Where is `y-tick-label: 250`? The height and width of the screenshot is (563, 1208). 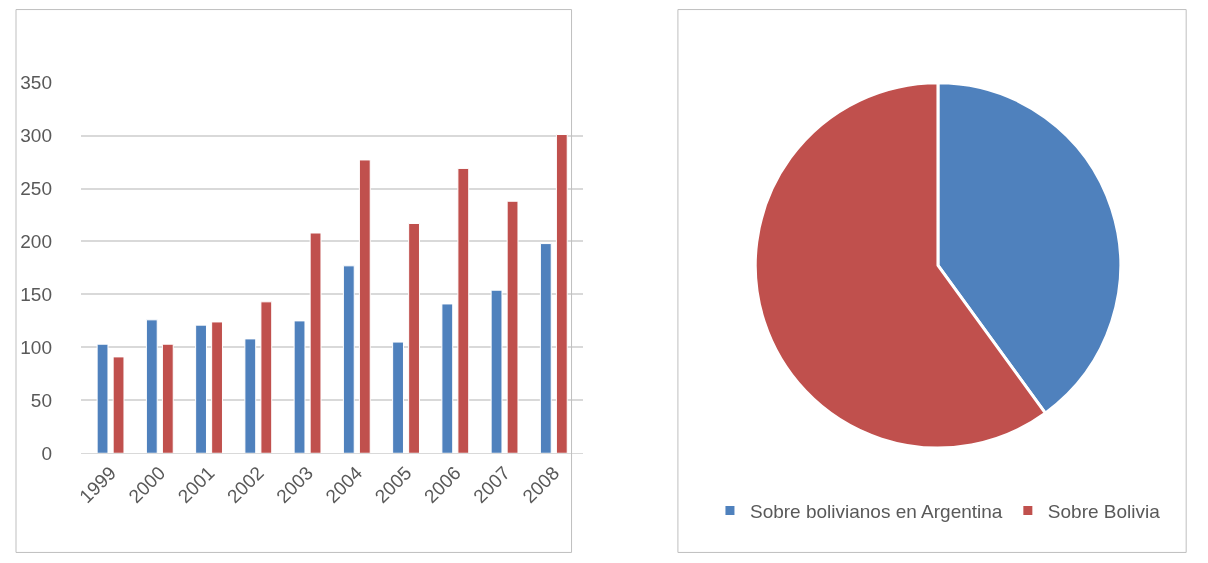 y-tick-label: 250 is located at coordinates (36, 189).